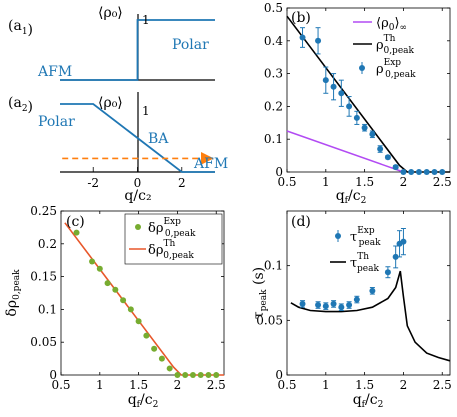 Image resolution: width=457 pixels, height=417 pixels. What do you see at coordinates (60, 385) in the screenshot?
I see `c-x-tick-label: 0.5` at bounding box center [60, 385].